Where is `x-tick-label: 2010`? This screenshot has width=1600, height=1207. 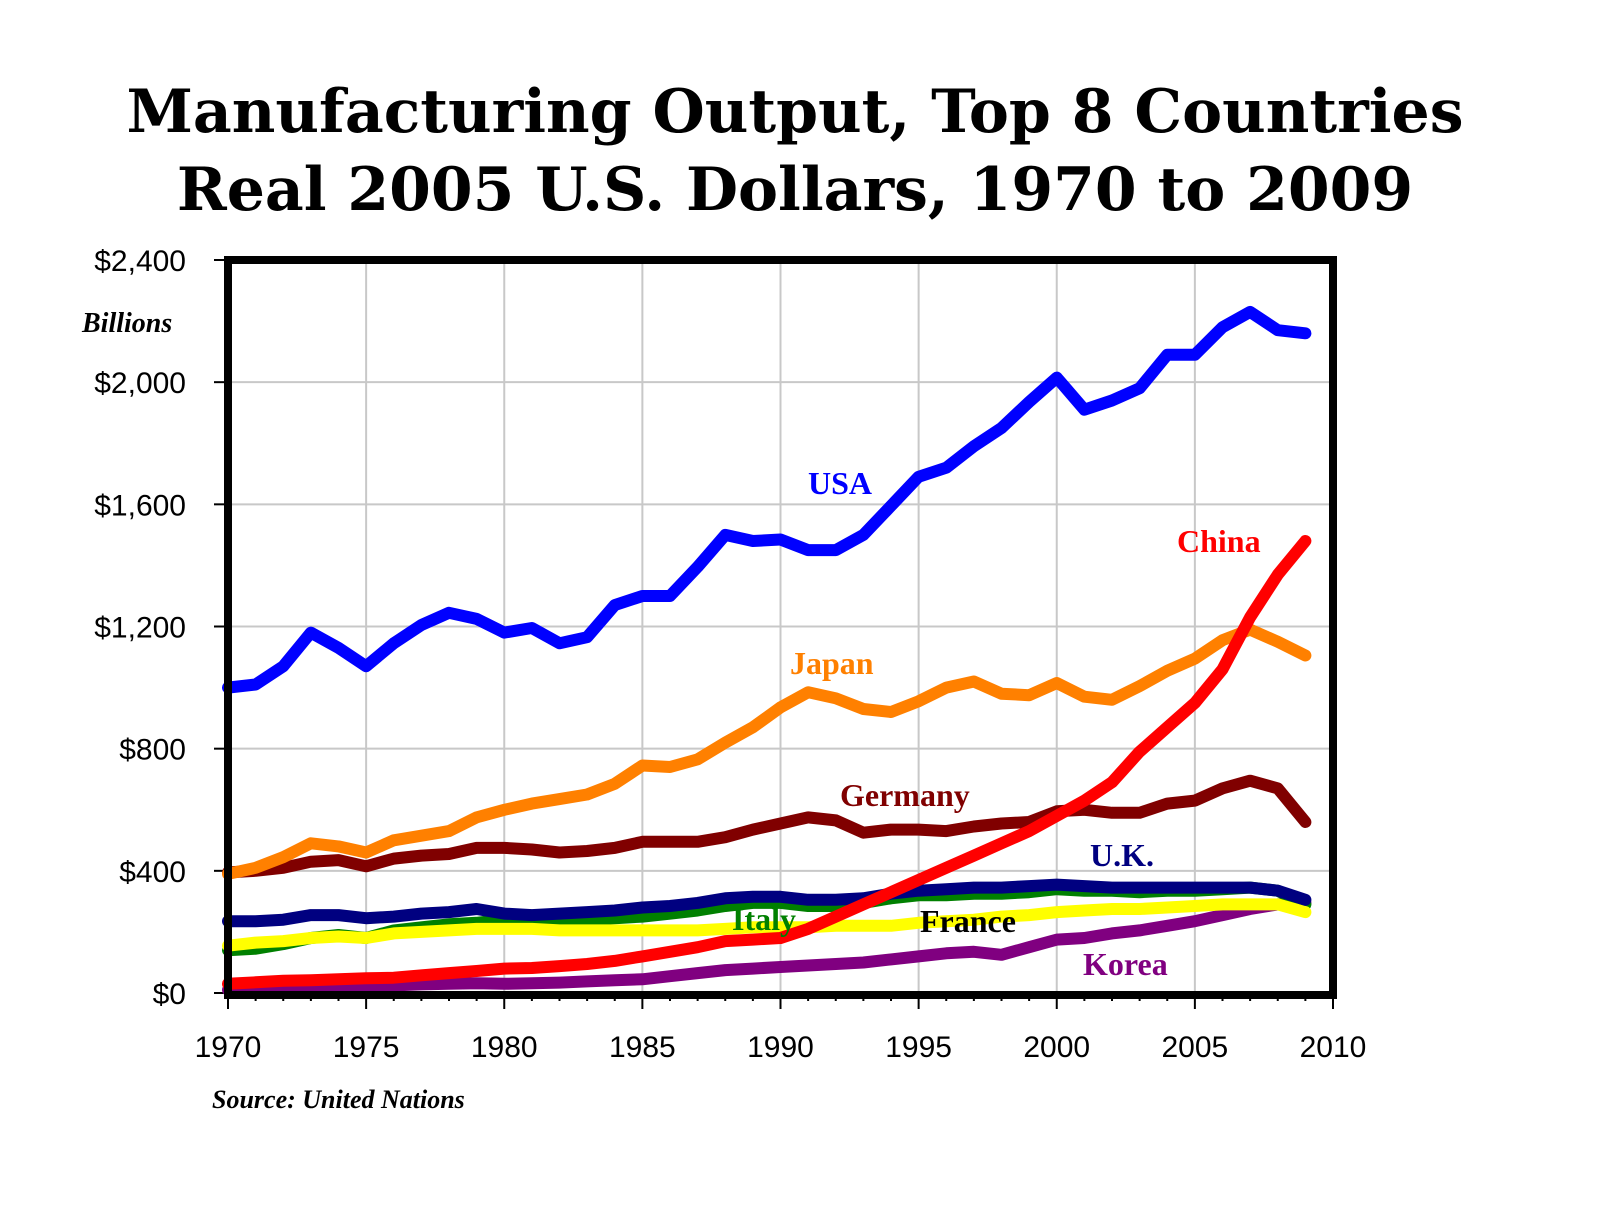 x-tick-label: 2010 is located at coordinates (1333, 1047).